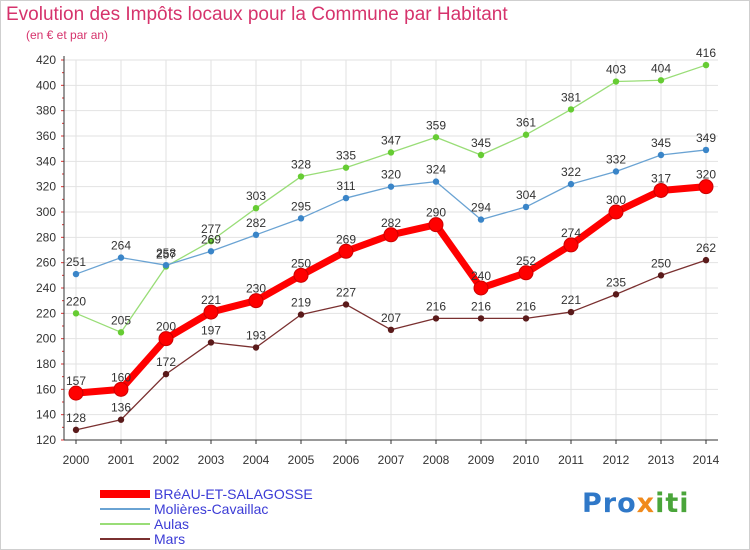  I want to click on x-tick-label: 2013, so click(661, 460).